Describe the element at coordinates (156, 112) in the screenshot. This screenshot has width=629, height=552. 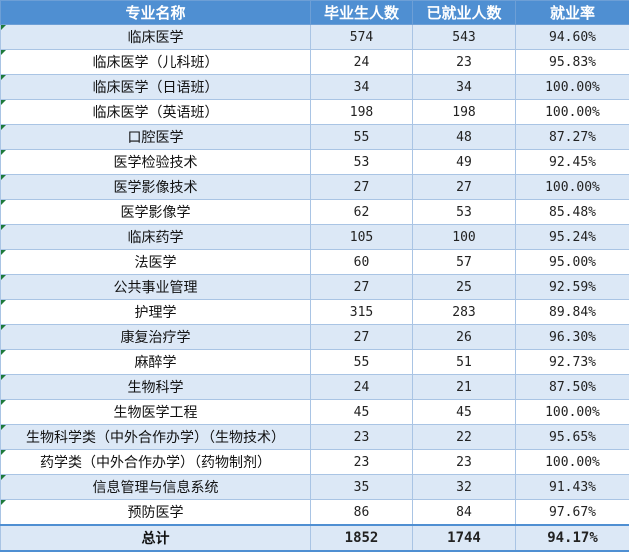
I see `major-cell: 临床医学（英语班）` at that location.